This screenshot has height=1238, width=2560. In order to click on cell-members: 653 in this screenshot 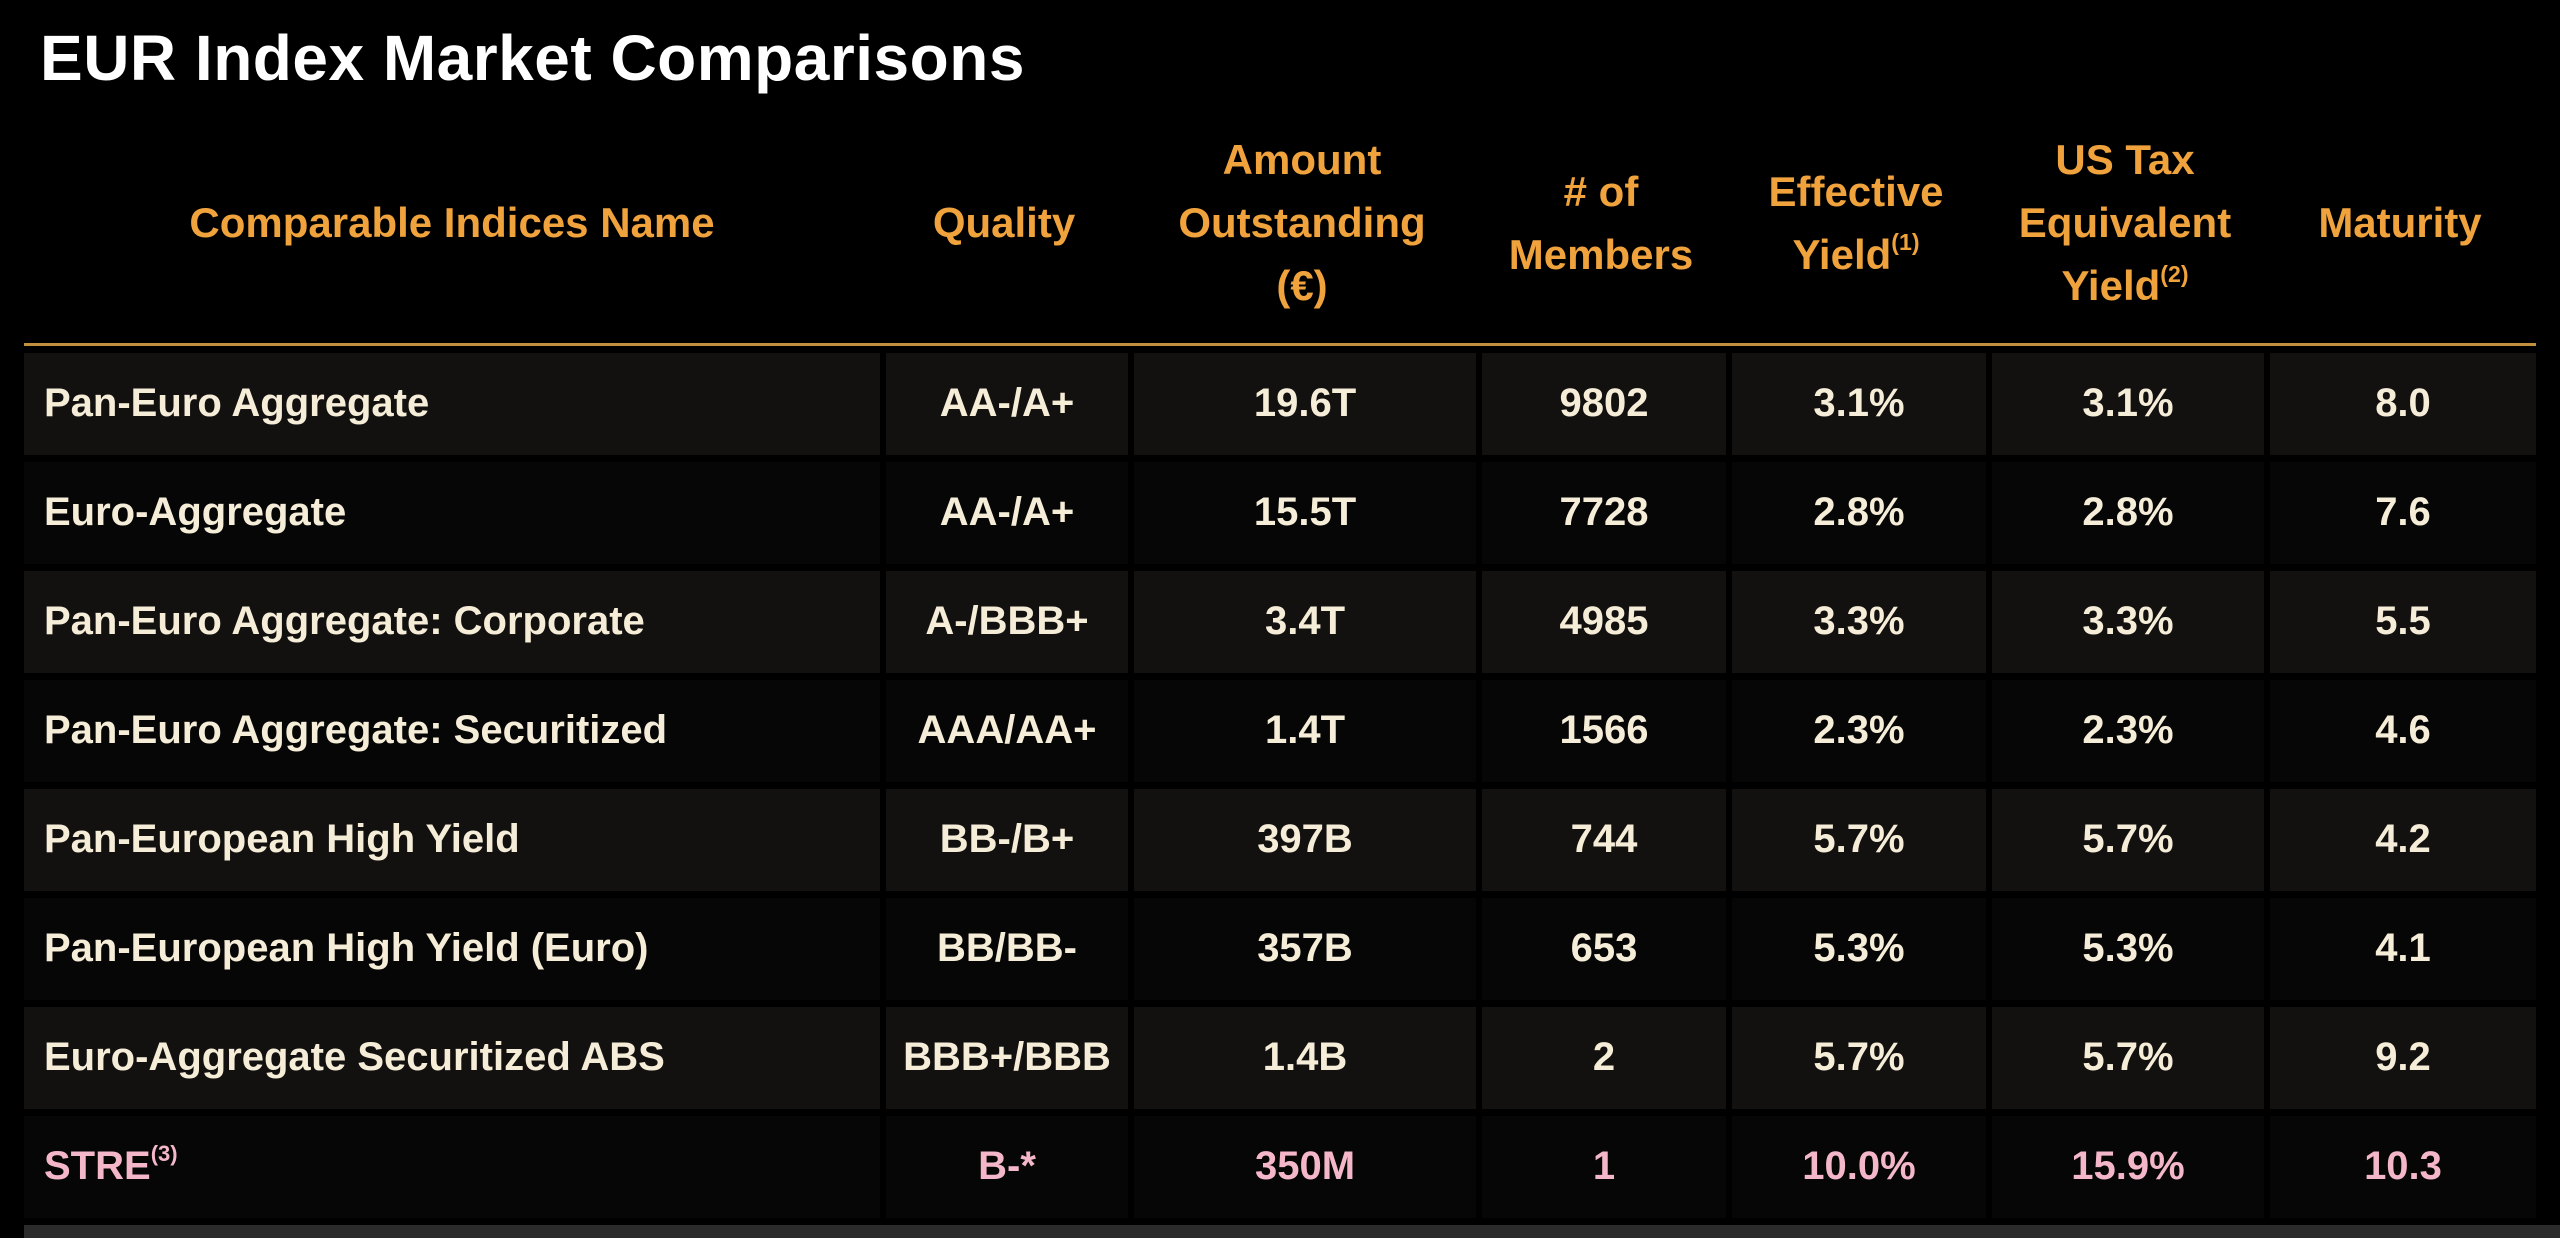, I will do `click(1601, 948)`.